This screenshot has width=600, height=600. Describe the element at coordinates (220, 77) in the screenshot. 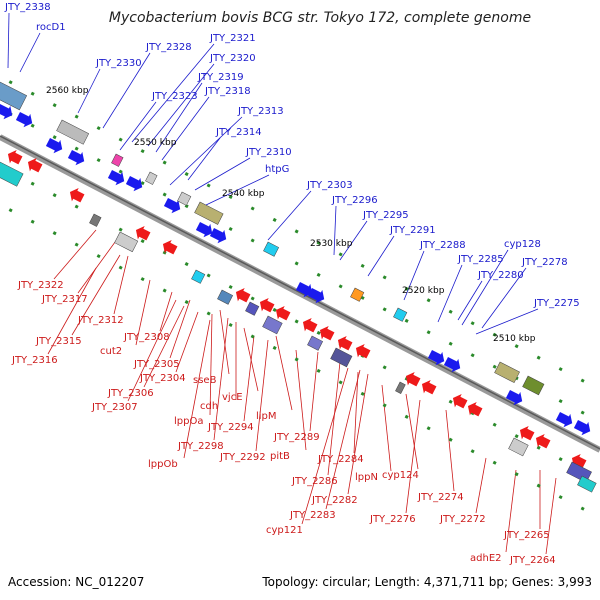

I see `gene-label-JTY_2319: JTY_2319` at that location.